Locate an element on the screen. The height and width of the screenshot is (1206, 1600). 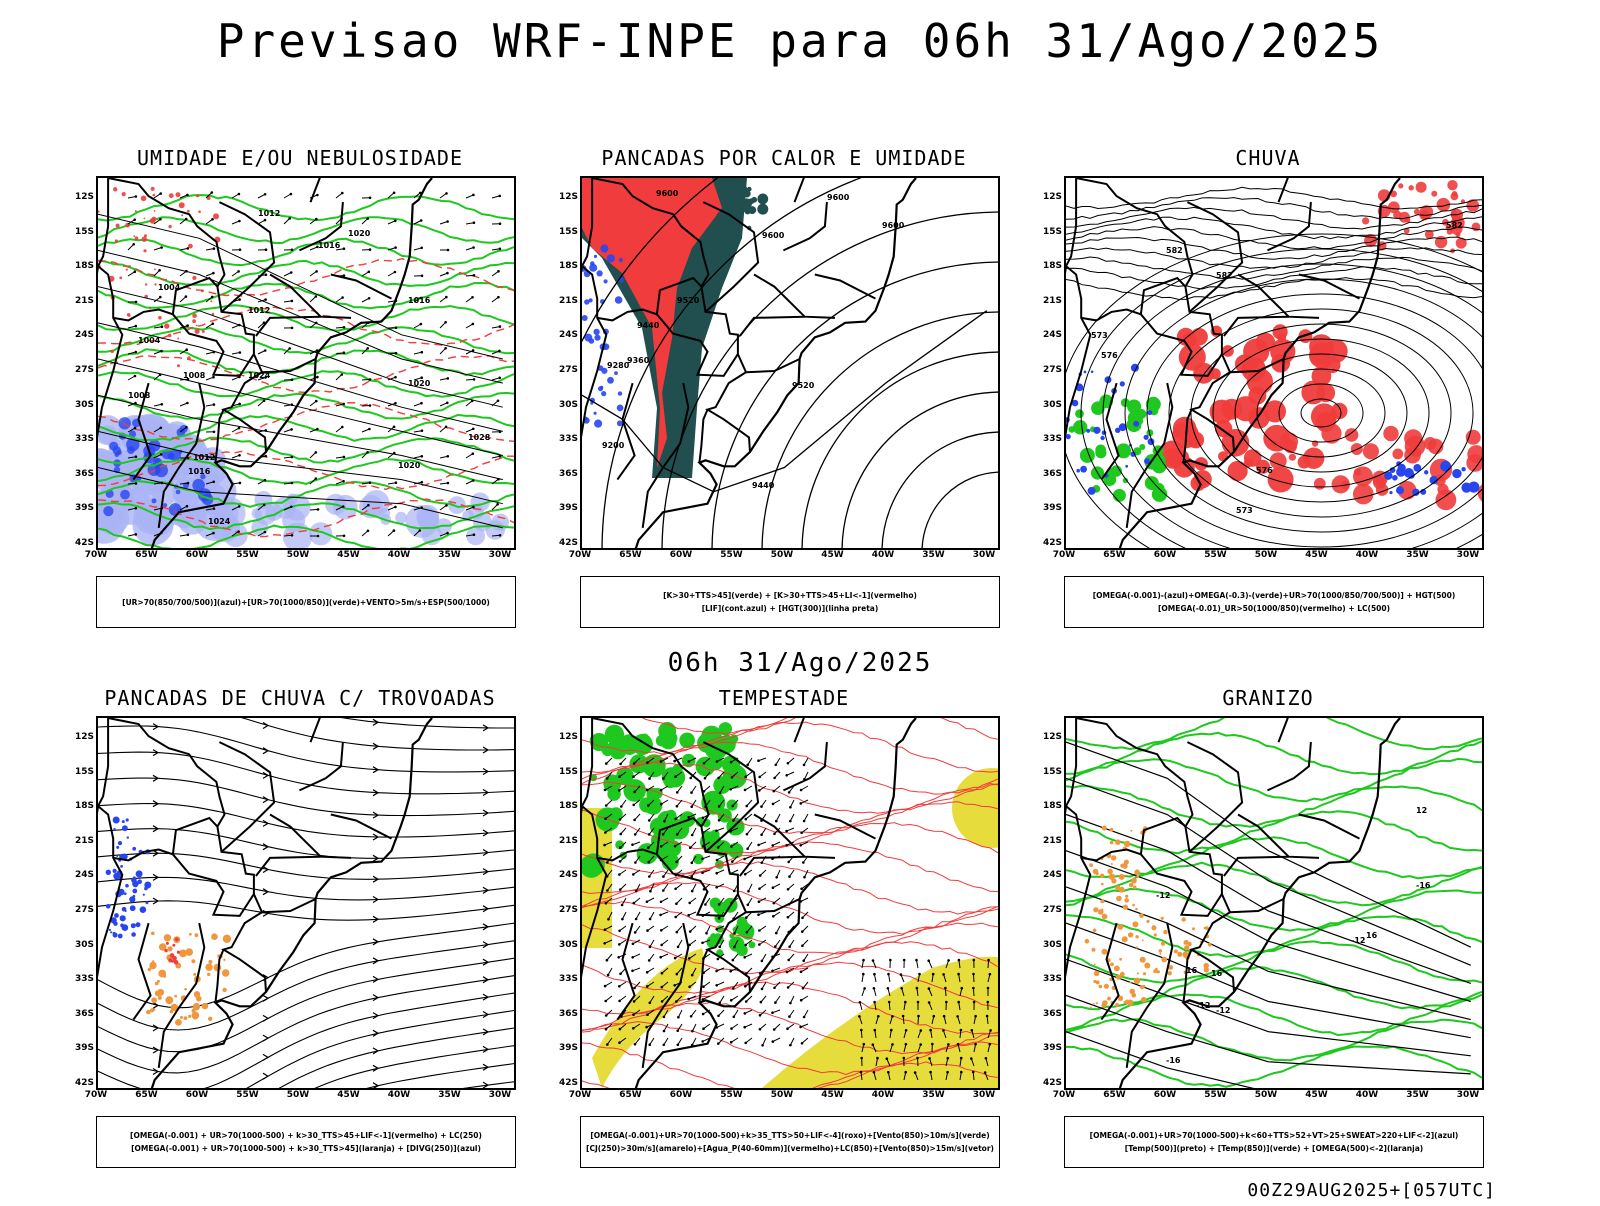
contour-label: 1016 is located at coordinates (419, 300).